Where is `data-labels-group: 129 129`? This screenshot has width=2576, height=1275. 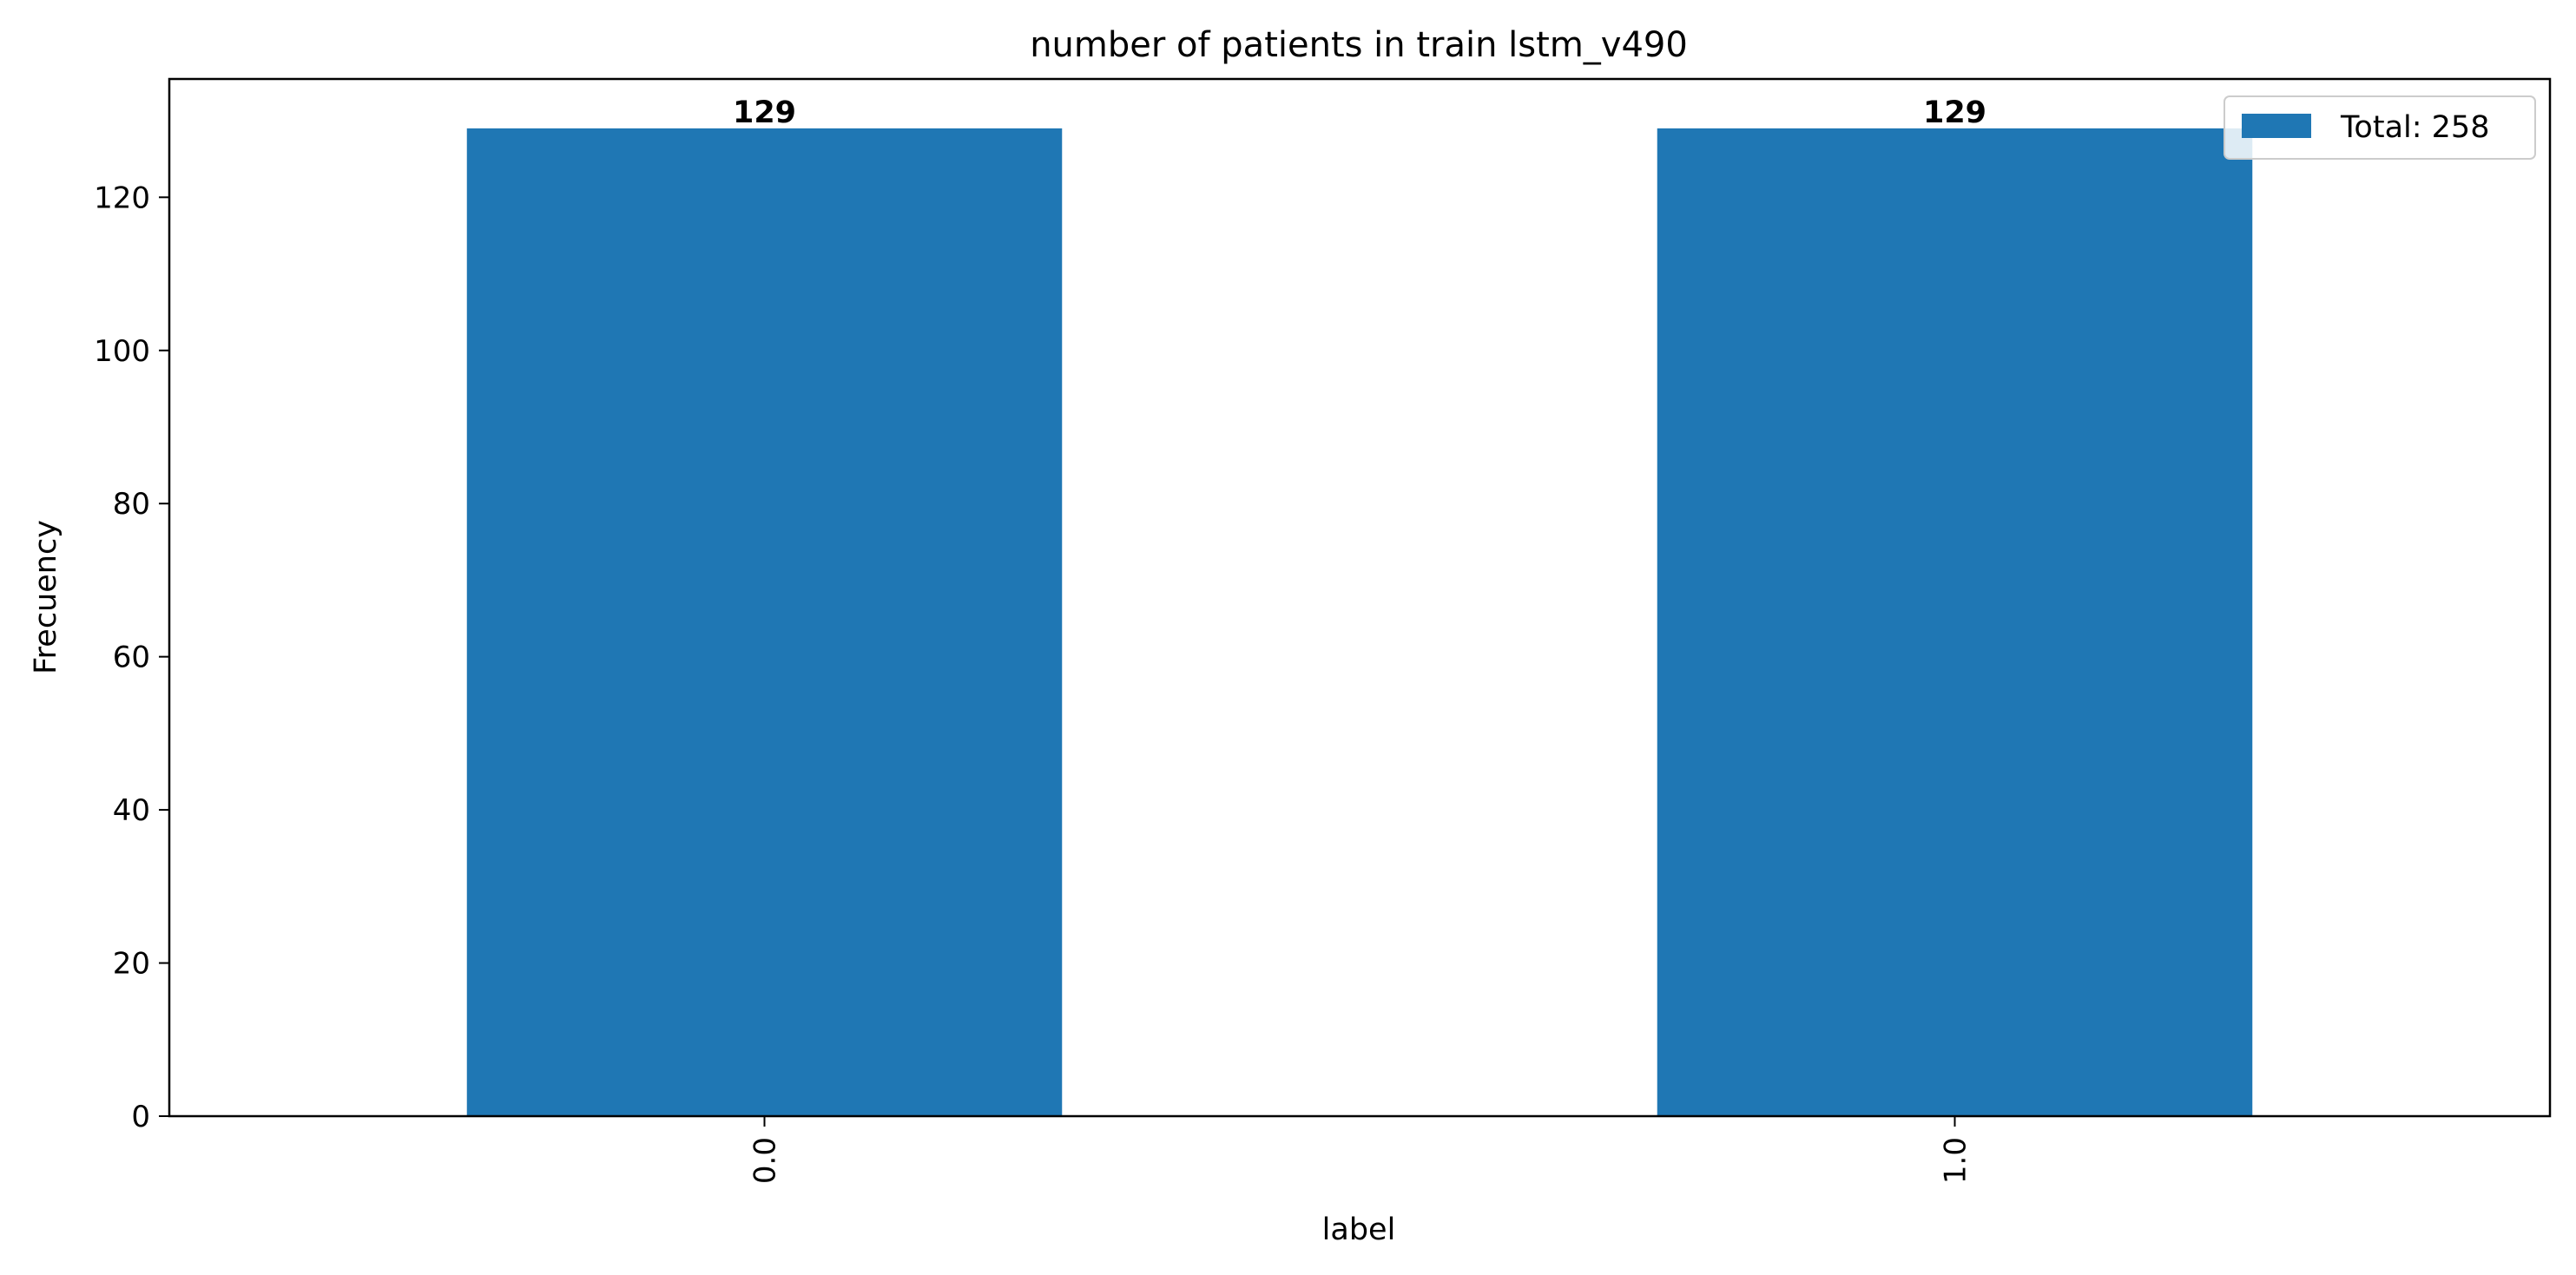
data-labels-group: 129 129 is located at coordinates (1359, 112).